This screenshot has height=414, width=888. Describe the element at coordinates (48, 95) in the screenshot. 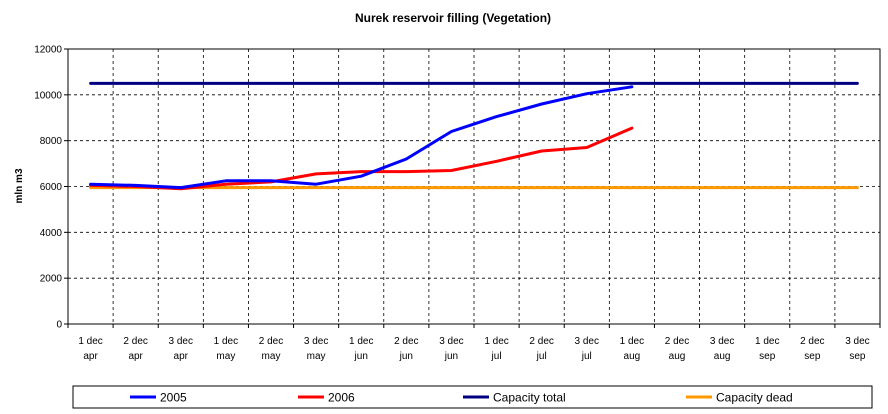

I see `y-tick-label: 10000` at that location.